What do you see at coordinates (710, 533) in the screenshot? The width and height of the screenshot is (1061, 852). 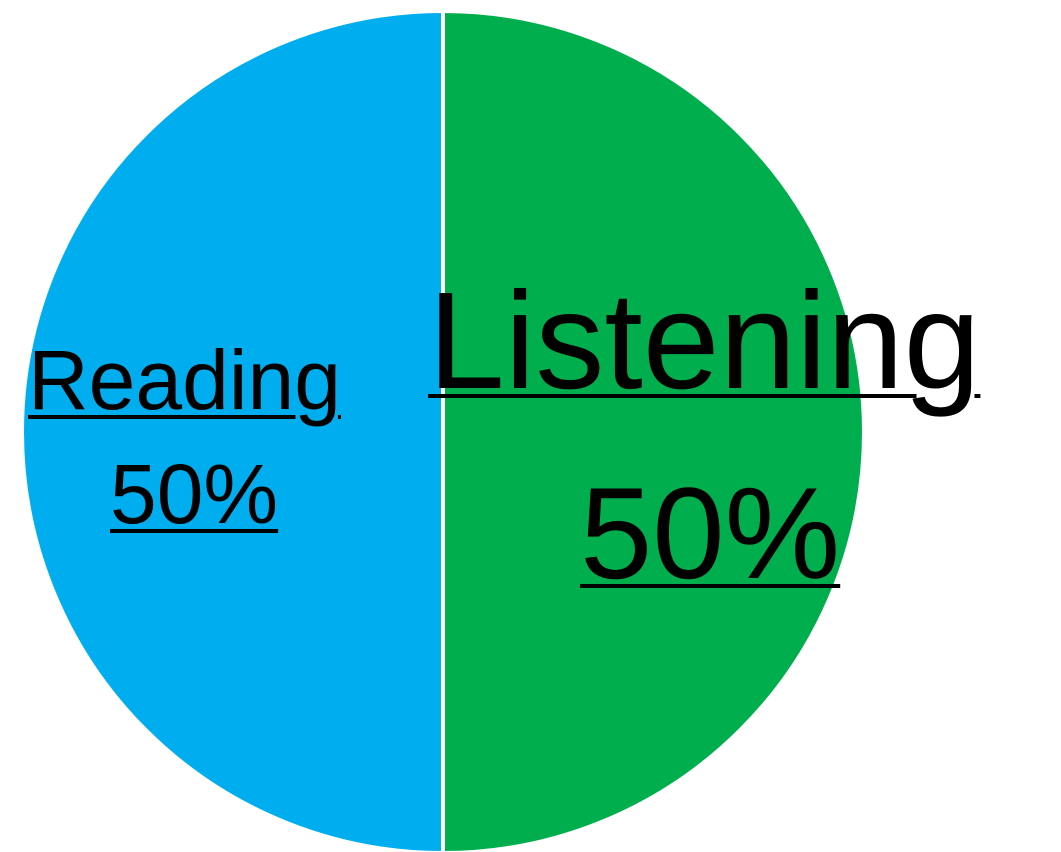 I see `slice-value-listening: 50%` at bounding box center [710, 533].